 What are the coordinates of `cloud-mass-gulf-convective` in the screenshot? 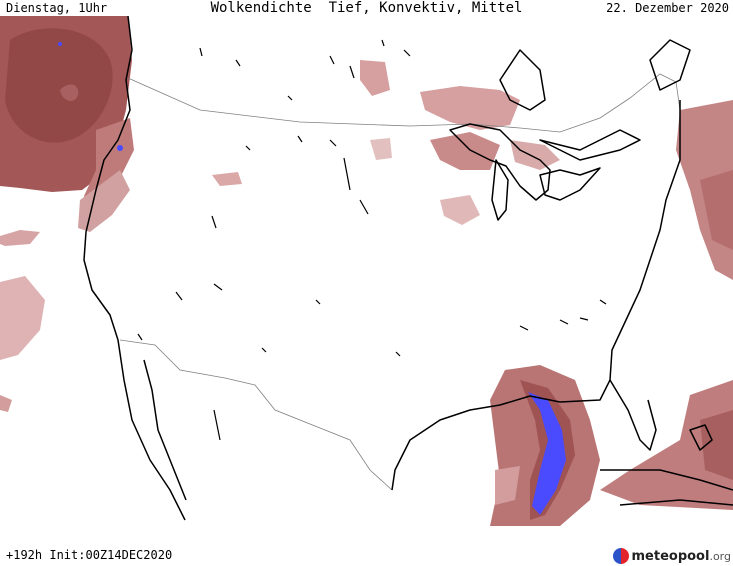 It's located at (545, 445).